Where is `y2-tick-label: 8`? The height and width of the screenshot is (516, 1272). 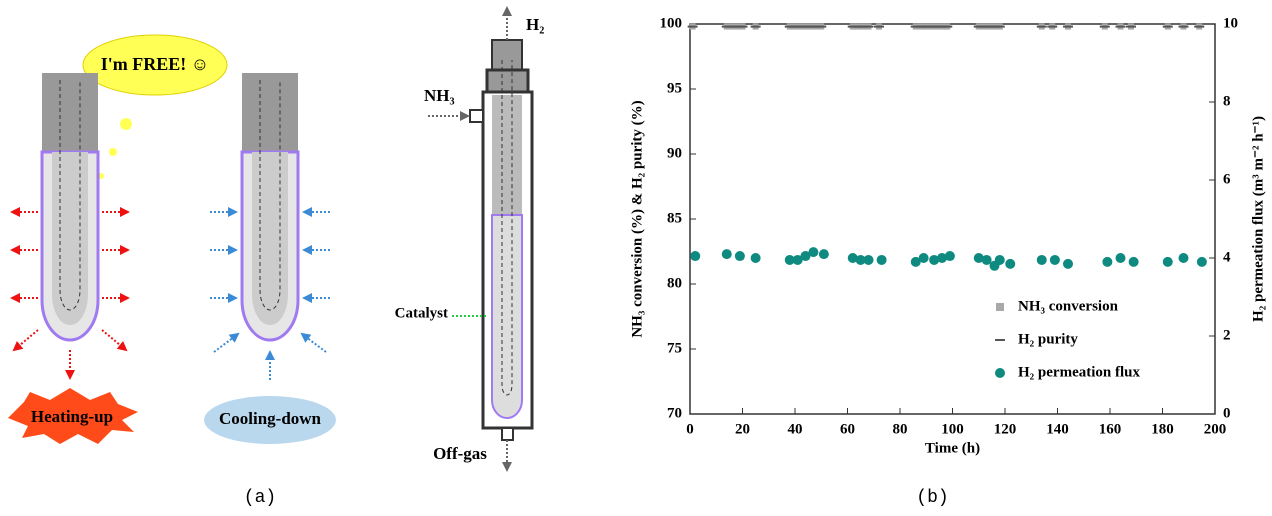
y2-tick-label: 8 is located at coordinates (1227, 101).